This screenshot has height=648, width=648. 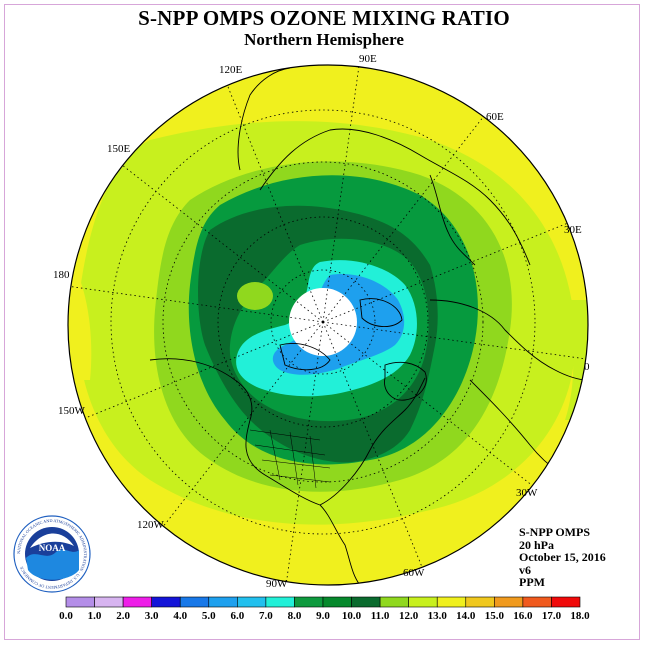 What do you see at coordinates (380, 616) in the screenshot?
I see `colorbar-tick-label: 11.0` at bounding box center [380, 616].